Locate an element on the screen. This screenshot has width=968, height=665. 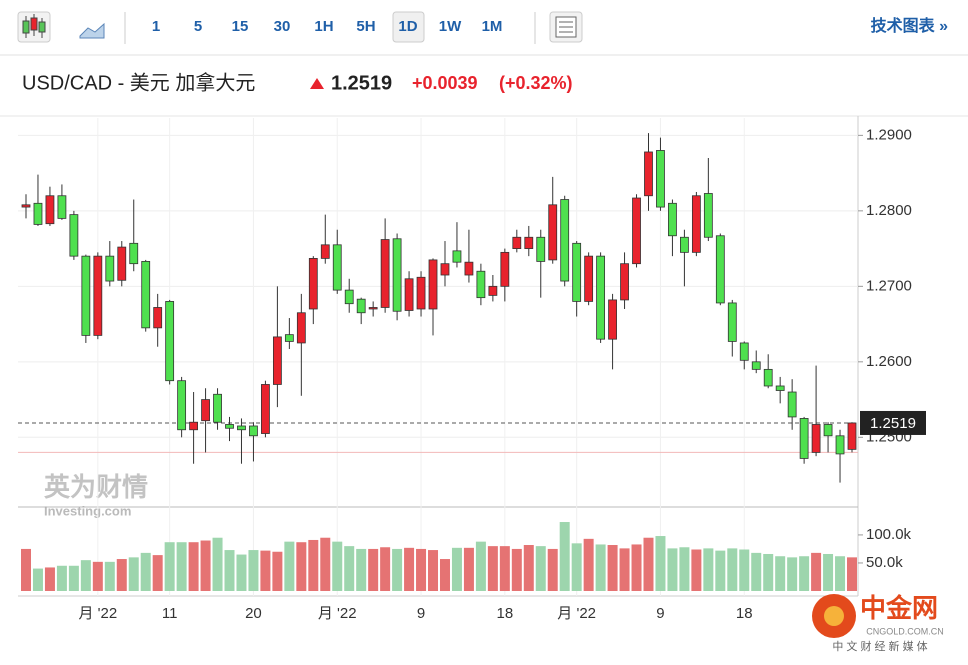
price-change: +0.0039 is located at coordinates (445, 83).